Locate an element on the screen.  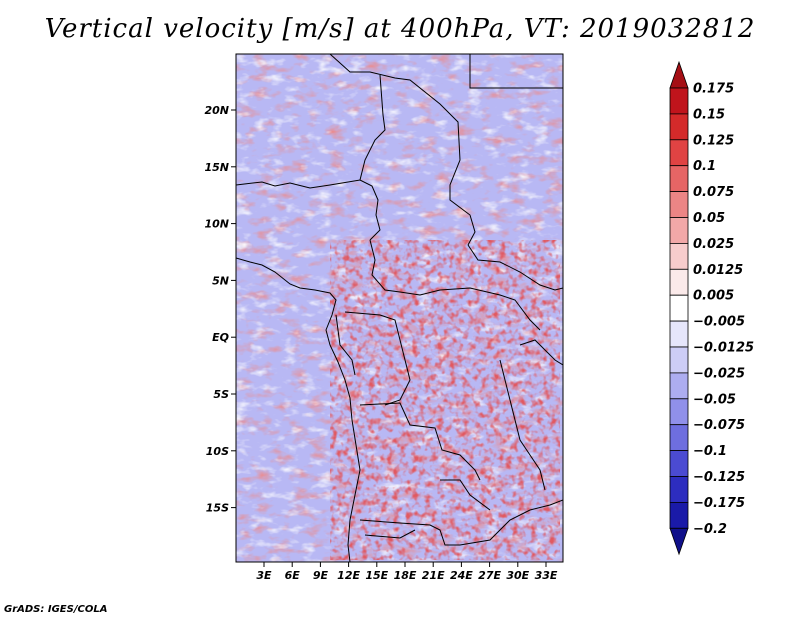
colorbar-label: −0.1 is located at coordinates (710, 451).